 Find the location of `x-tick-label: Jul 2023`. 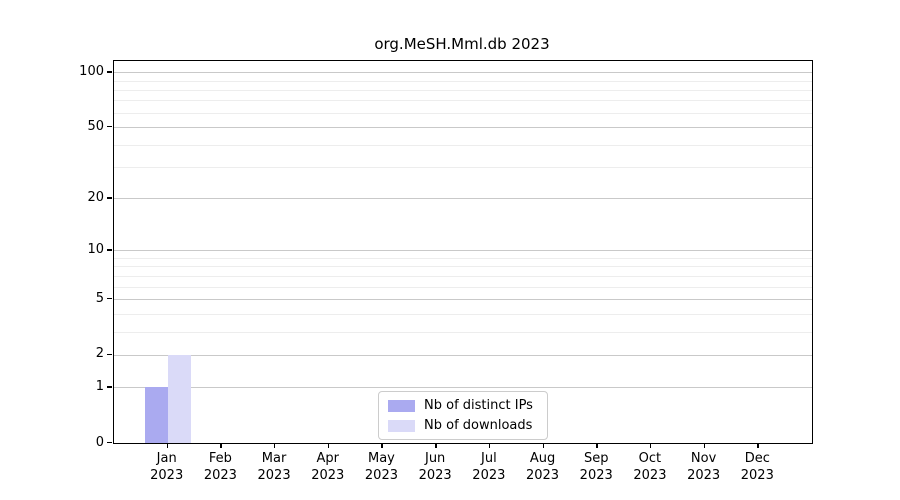

x-tick-label: Jul 2023 is located at coordinates (489, 467).